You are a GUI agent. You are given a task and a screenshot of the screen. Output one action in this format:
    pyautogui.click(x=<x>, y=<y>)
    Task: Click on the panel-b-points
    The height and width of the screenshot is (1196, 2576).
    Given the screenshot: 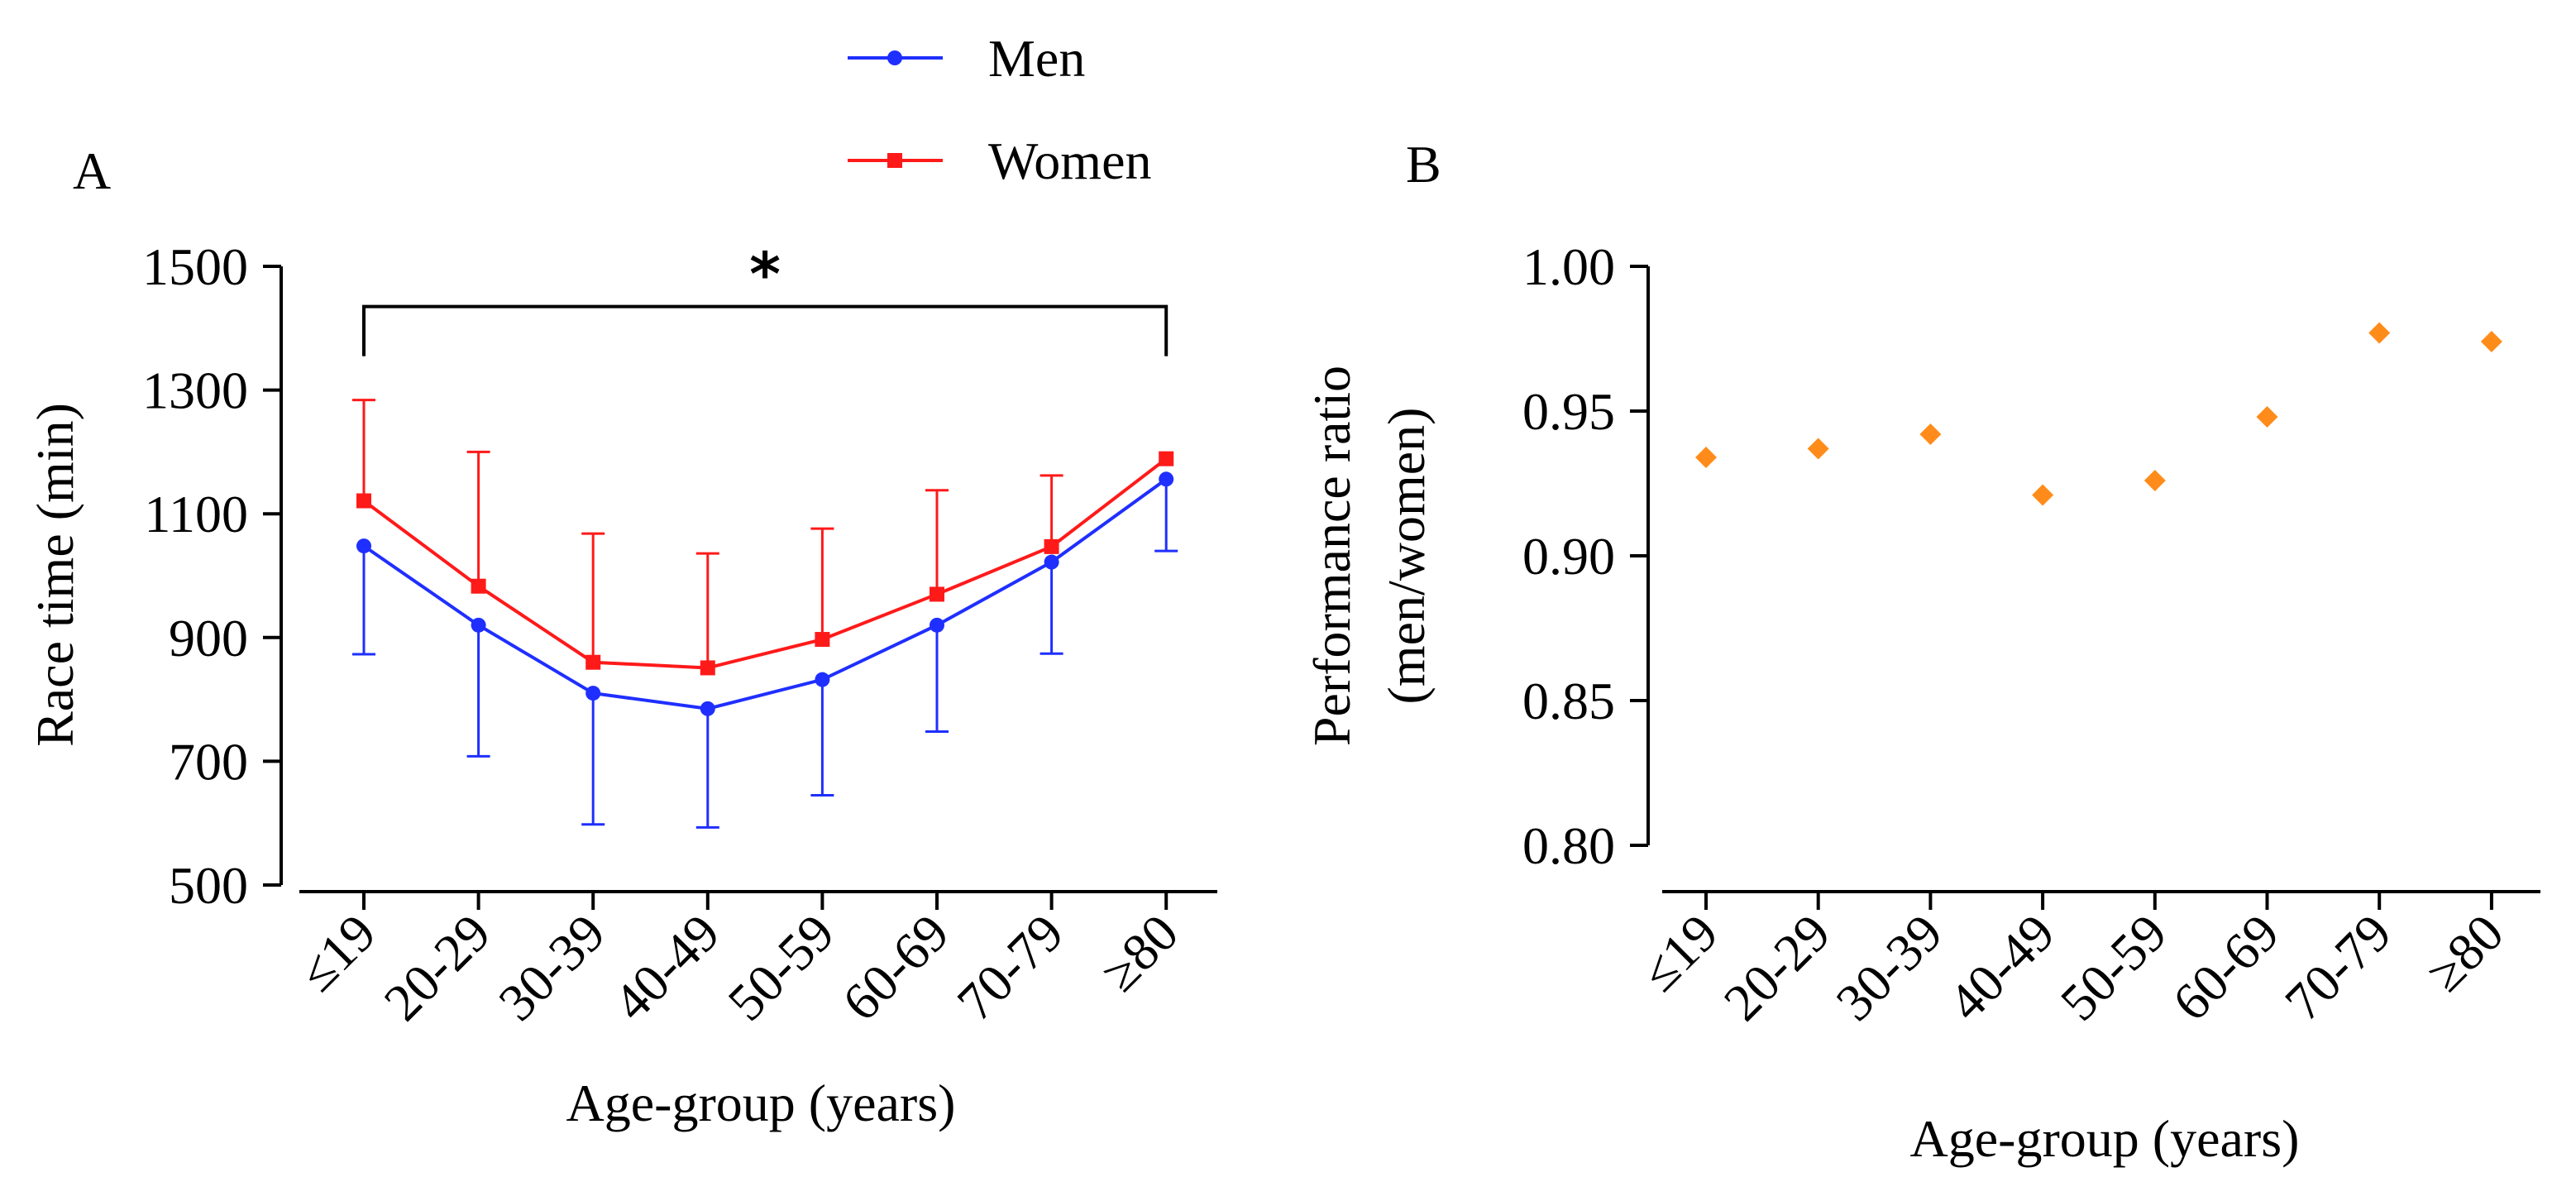 What is the action you would take?
    pyautogui.click(x=2098, y=414)
    